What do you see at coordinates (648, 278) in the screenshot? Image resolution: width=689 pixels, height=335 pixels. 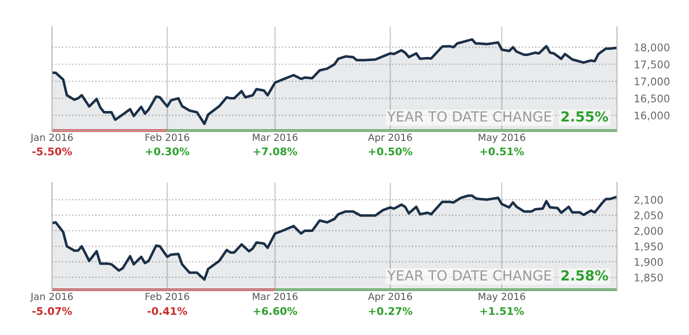 I see `y-tick-label: 1,850` at bounding box center [648, 278].